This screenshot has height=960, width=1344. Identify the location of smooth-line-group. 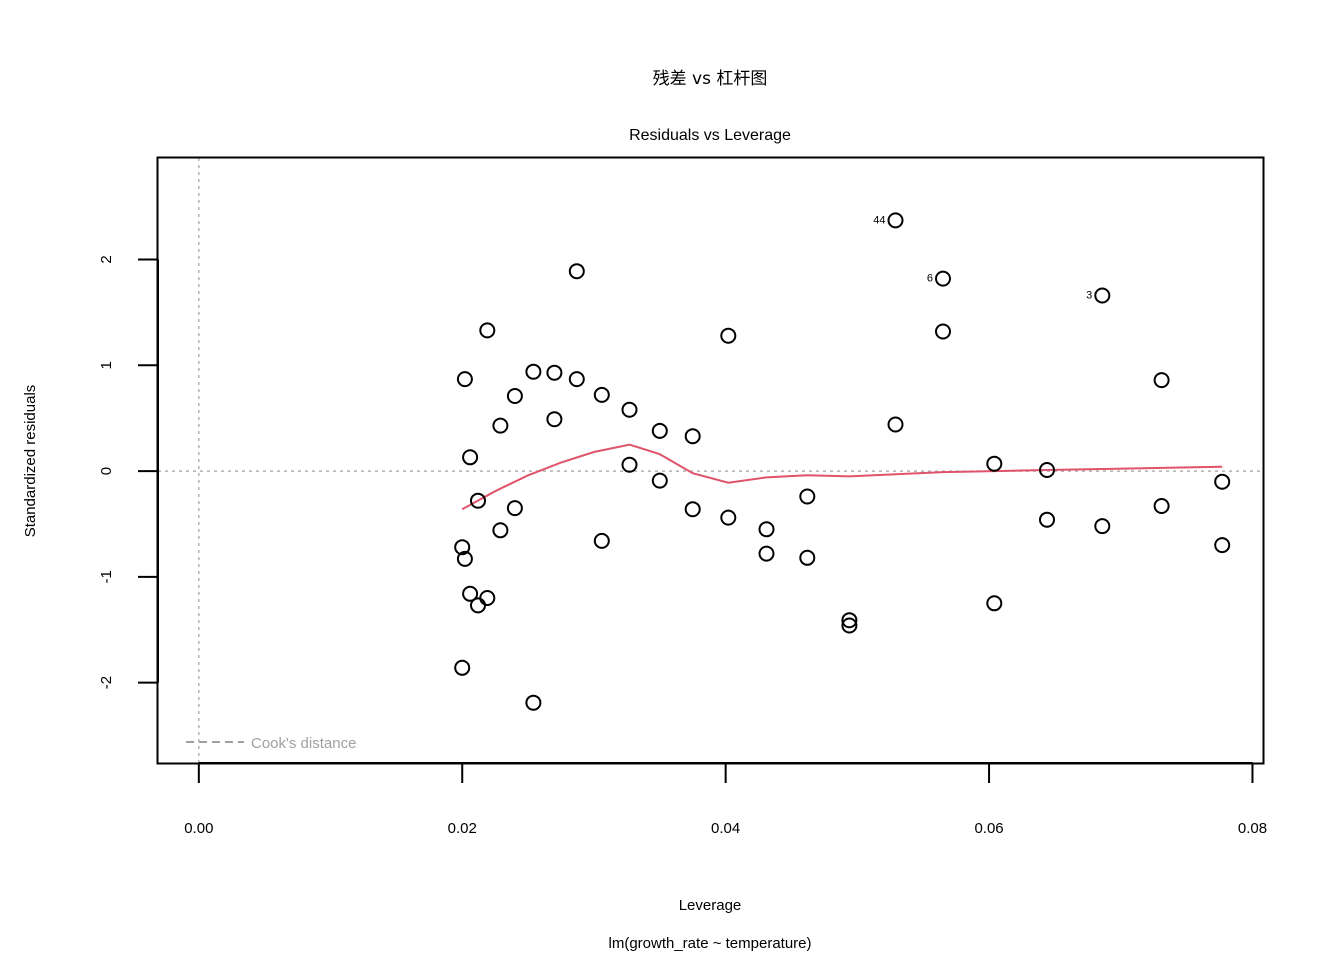
(842, 477).